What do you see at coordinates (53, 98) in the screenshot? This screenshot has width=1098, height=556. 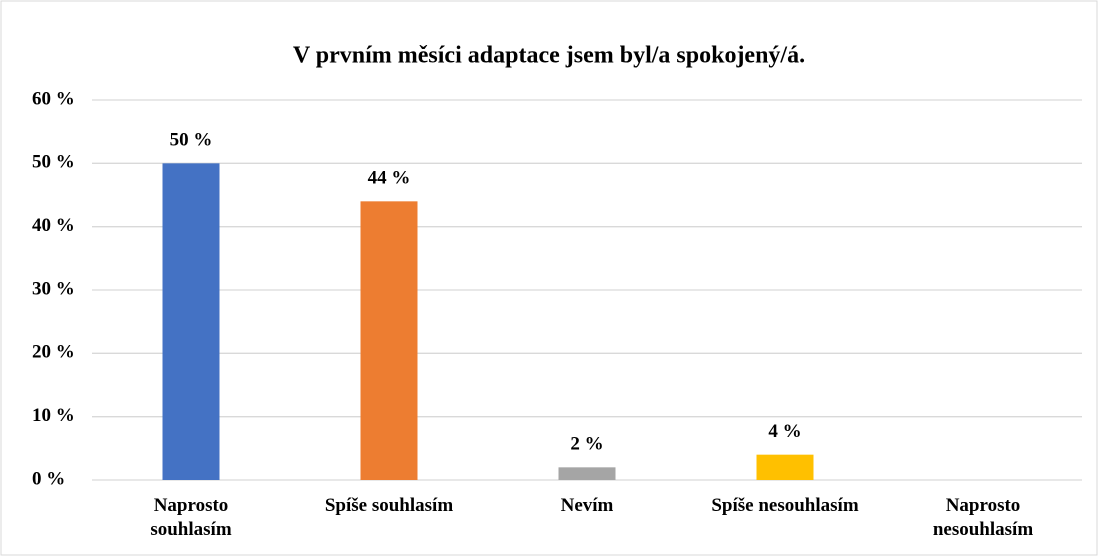 I see `y-tick-label: 60 %` at bounding box center [53, 98].